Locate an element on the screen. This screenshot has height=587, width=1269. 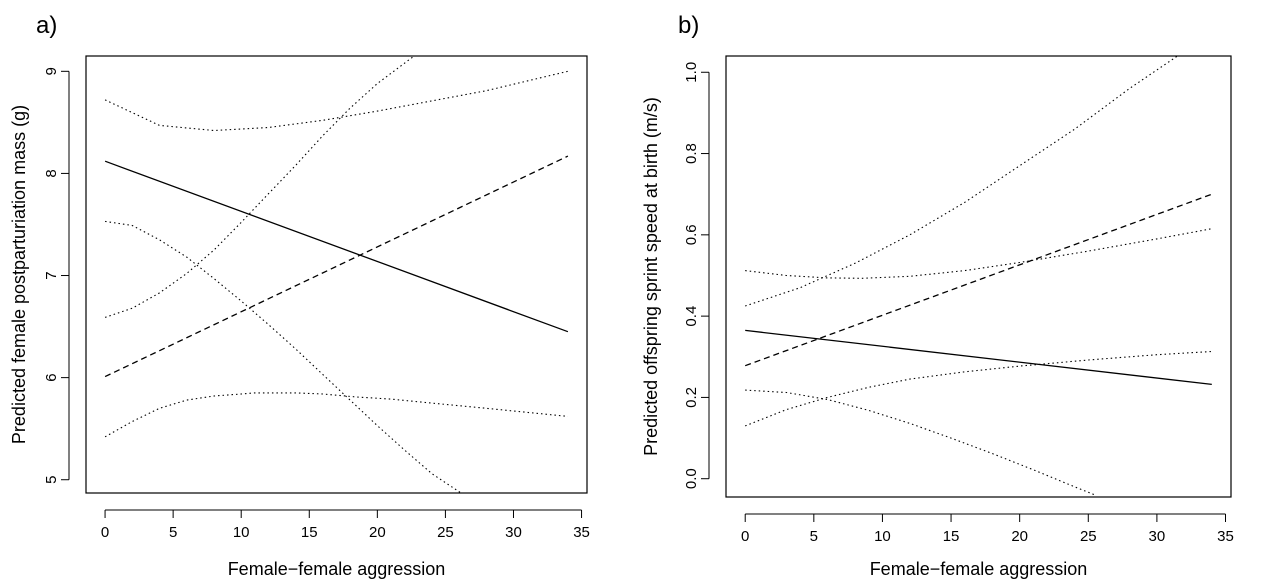
y-tick-label: 9 is located at coordinates (51, 71).